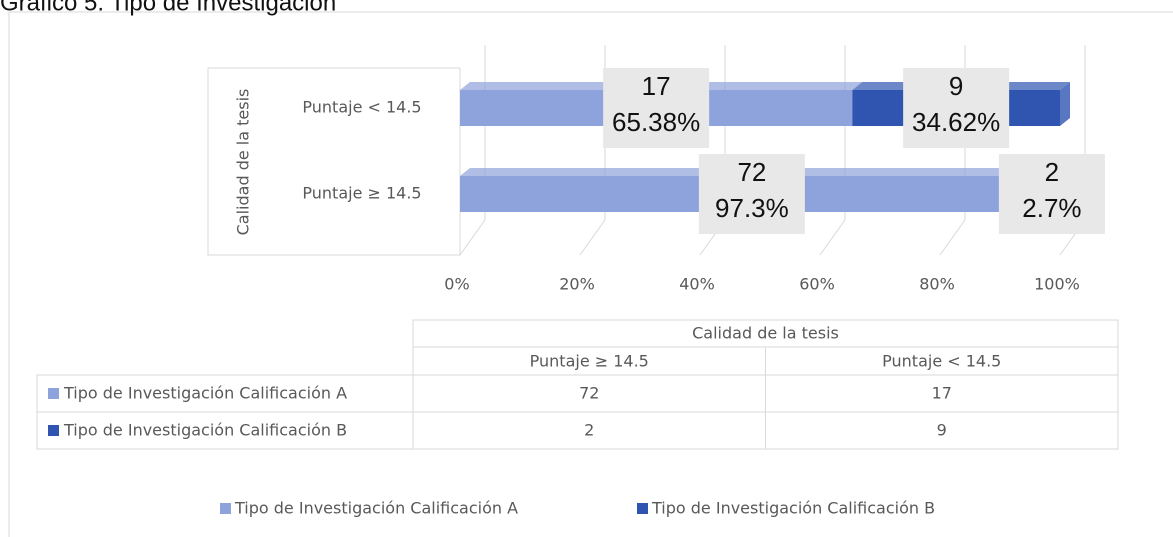  Describe the element at coordinates (577, 284) in the screenshot. I see `x-tick-label: 20%` at that location.